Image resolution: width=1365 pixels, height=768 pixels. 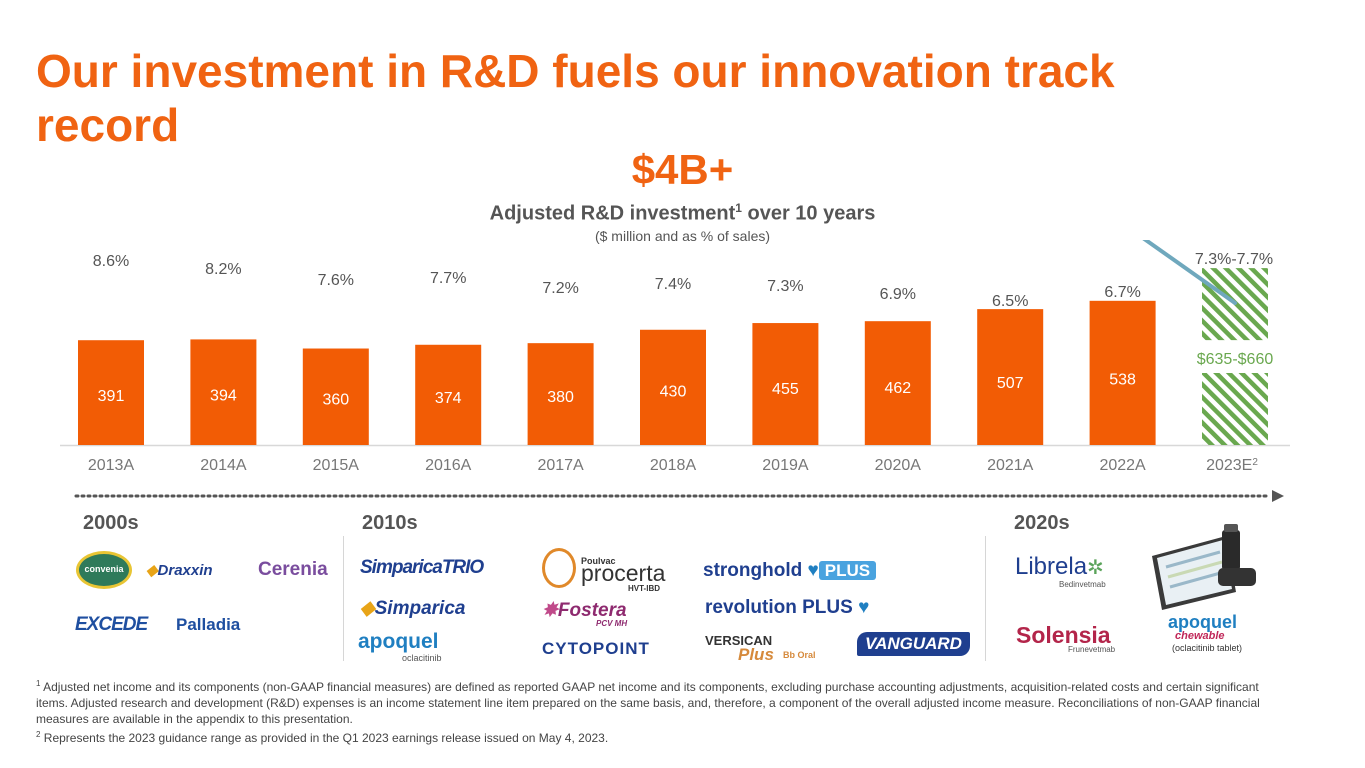 I want to click on convenia-logo: convenia, so click(x=104, y=570).